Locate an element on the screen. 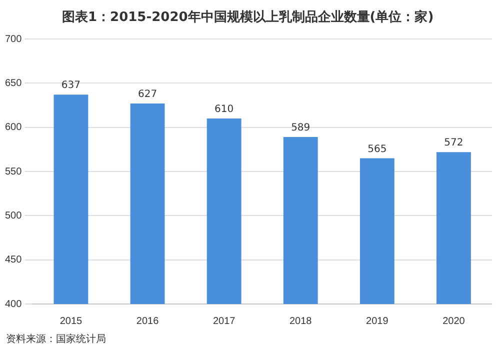 This screenshot has height=362, width=500. x-tick-label: 2020 is located at coordinates (454, 321).